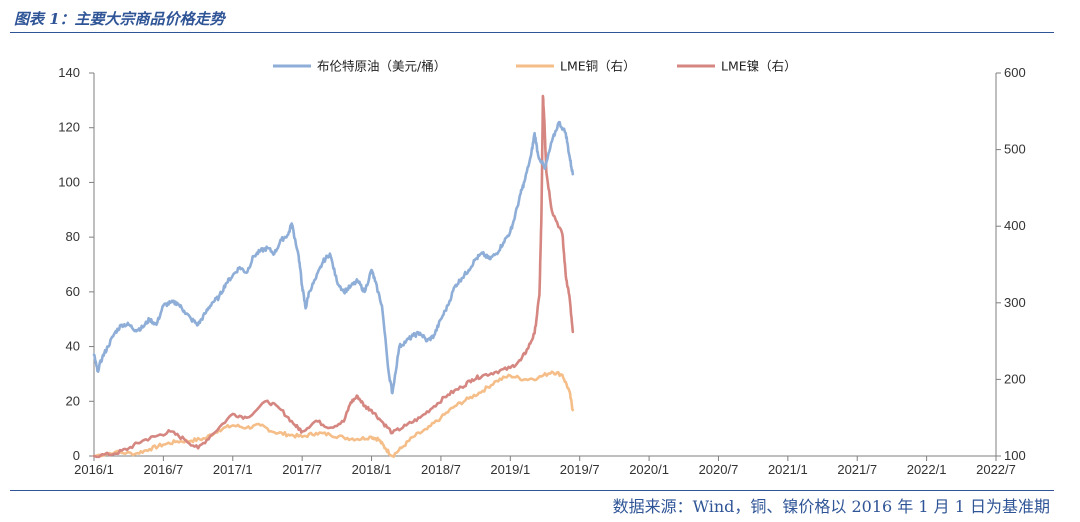 The height and width of the screenshot is (522, 1080). I want to click on legend: 布伦特原油（美元/桶） LME铜（右） LME镍（右）, so click(535, 66).